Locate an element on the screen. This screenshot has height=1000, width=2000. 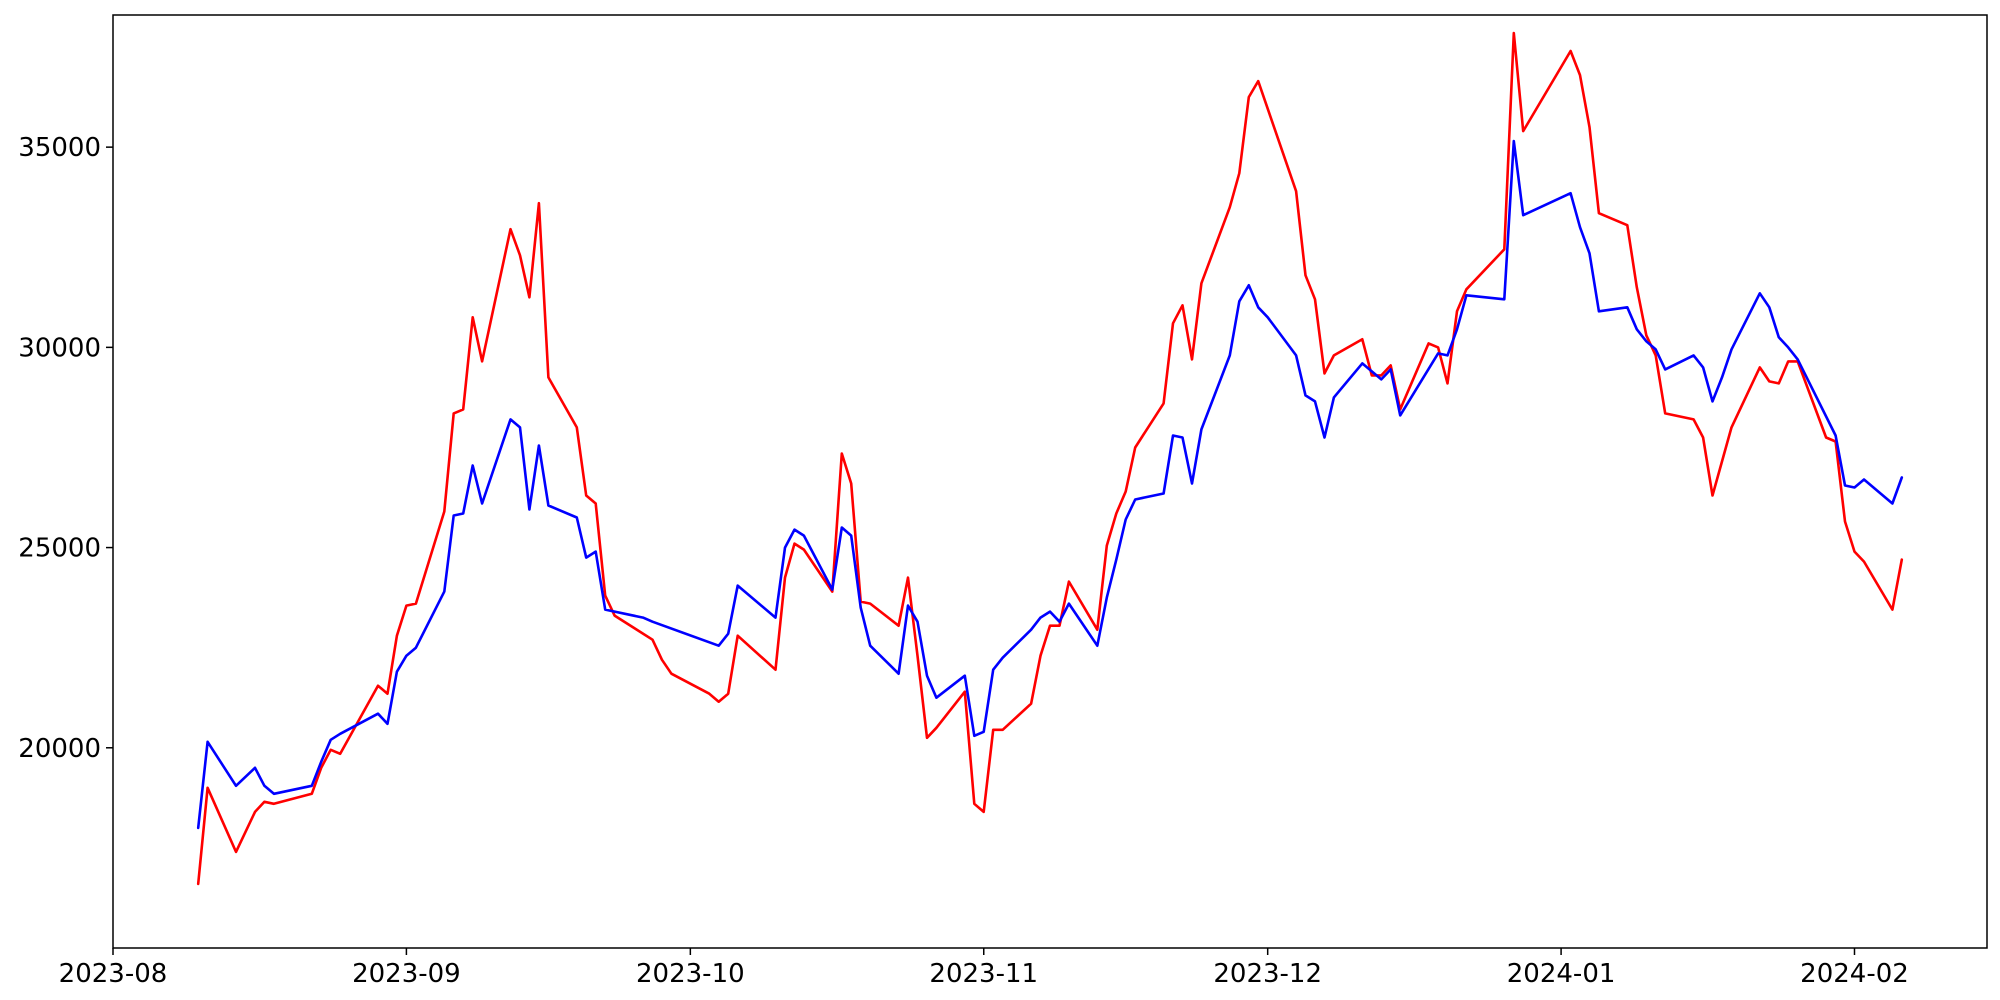
x-tick-label: 2023-08 is located at coordinates (113, 974).